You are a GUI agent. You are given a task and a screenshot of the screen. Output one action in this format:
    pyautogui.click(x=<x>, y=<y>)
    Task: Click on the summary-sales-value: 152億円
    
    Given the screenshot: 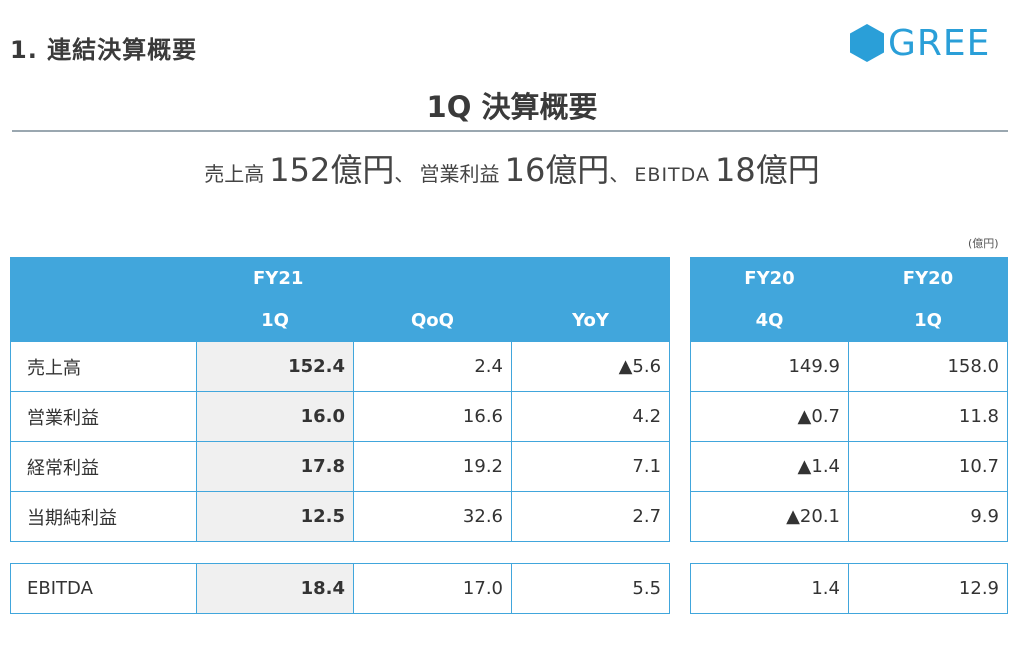 What is the action you would take?
    pyautogui.click(x=332, y=170)
    